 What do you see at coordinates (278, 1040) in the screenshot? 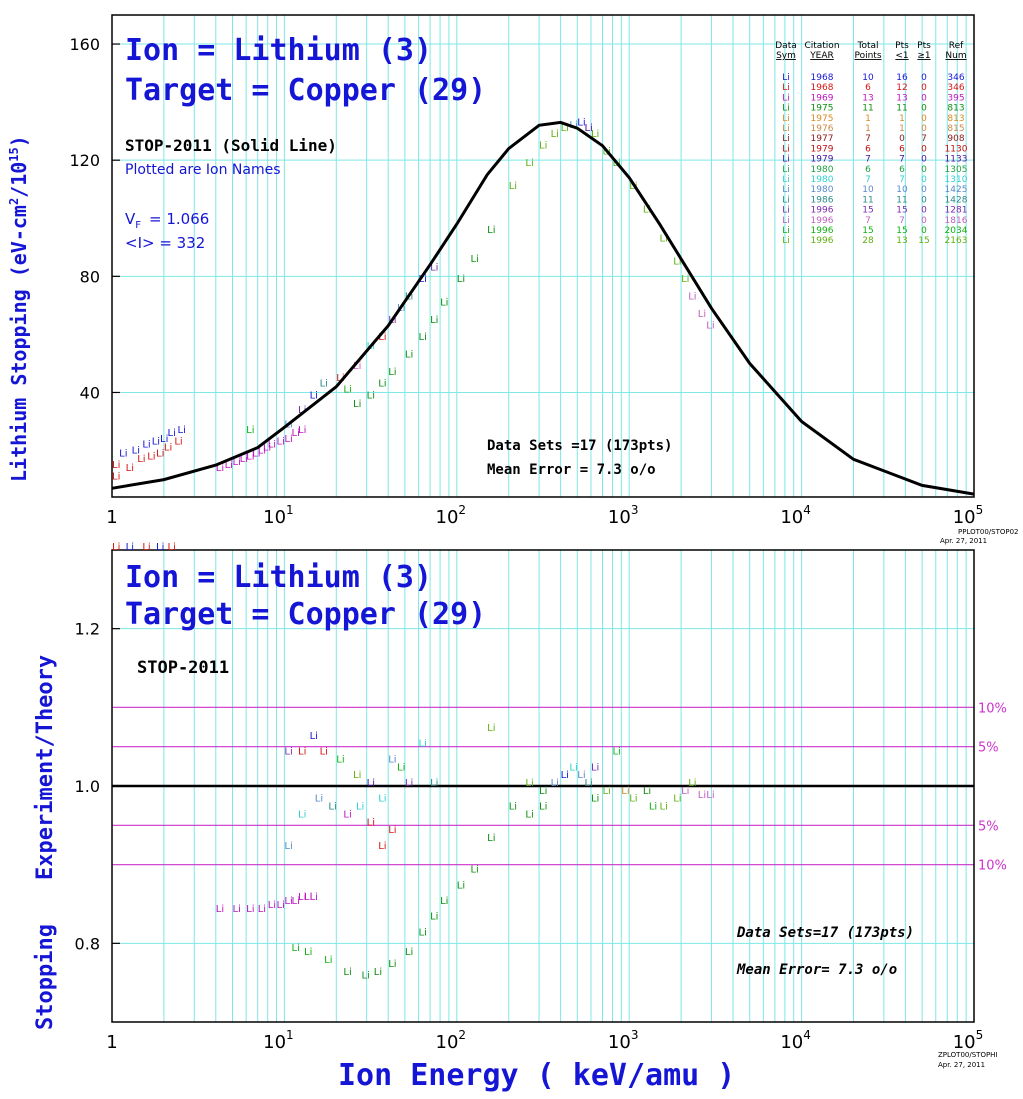
I see `bottom-xtick-label: 101` at bounding box center [278, 1040].